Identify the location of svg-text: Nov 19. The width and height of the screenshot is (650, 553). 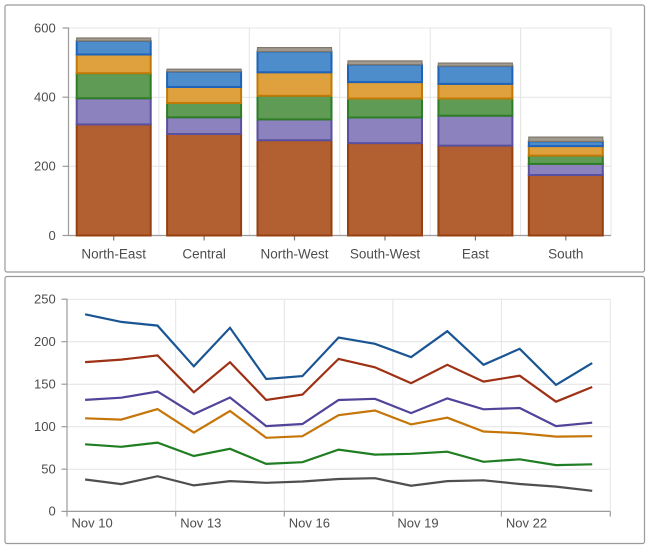
(417, 523).